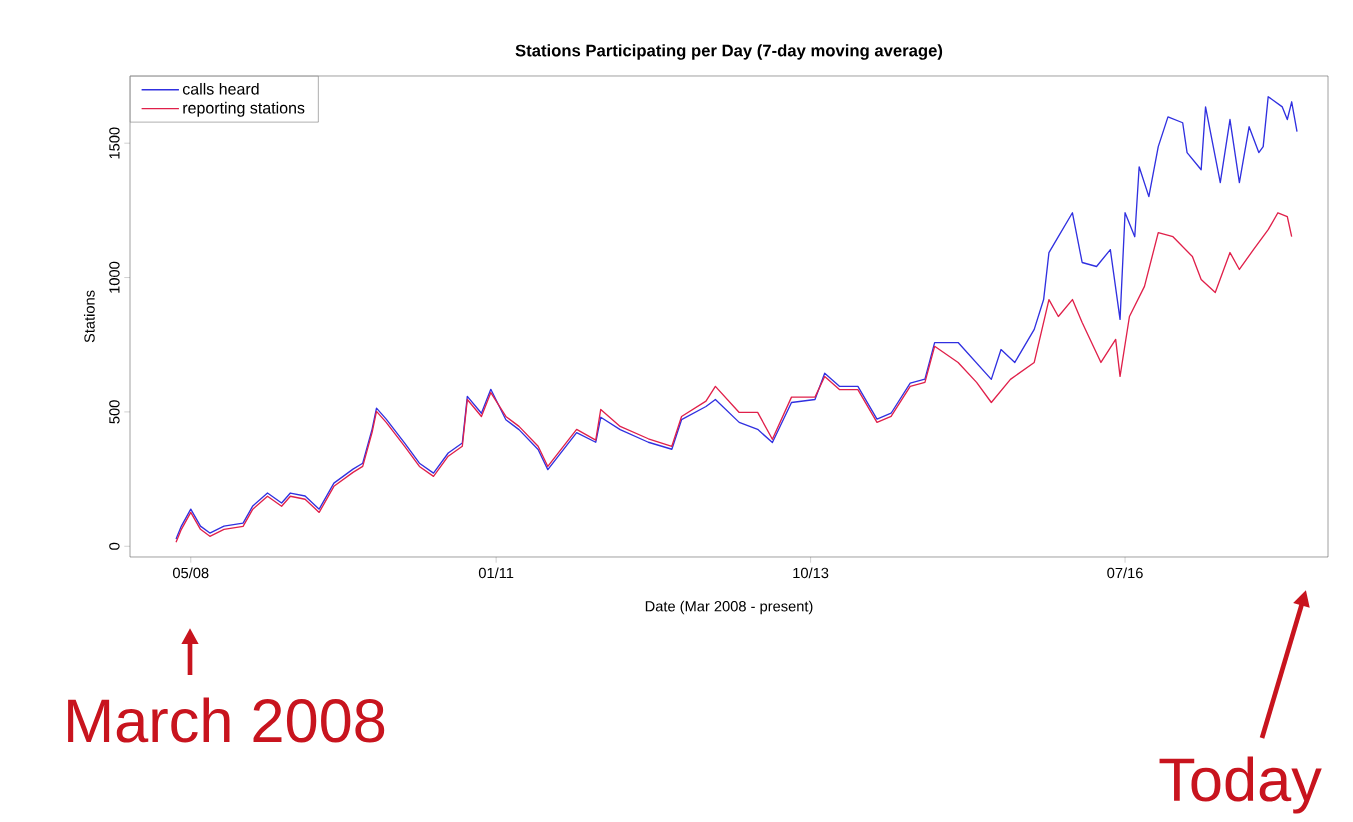  I want to click on y-axis-title: Stations, so click(89, 316).